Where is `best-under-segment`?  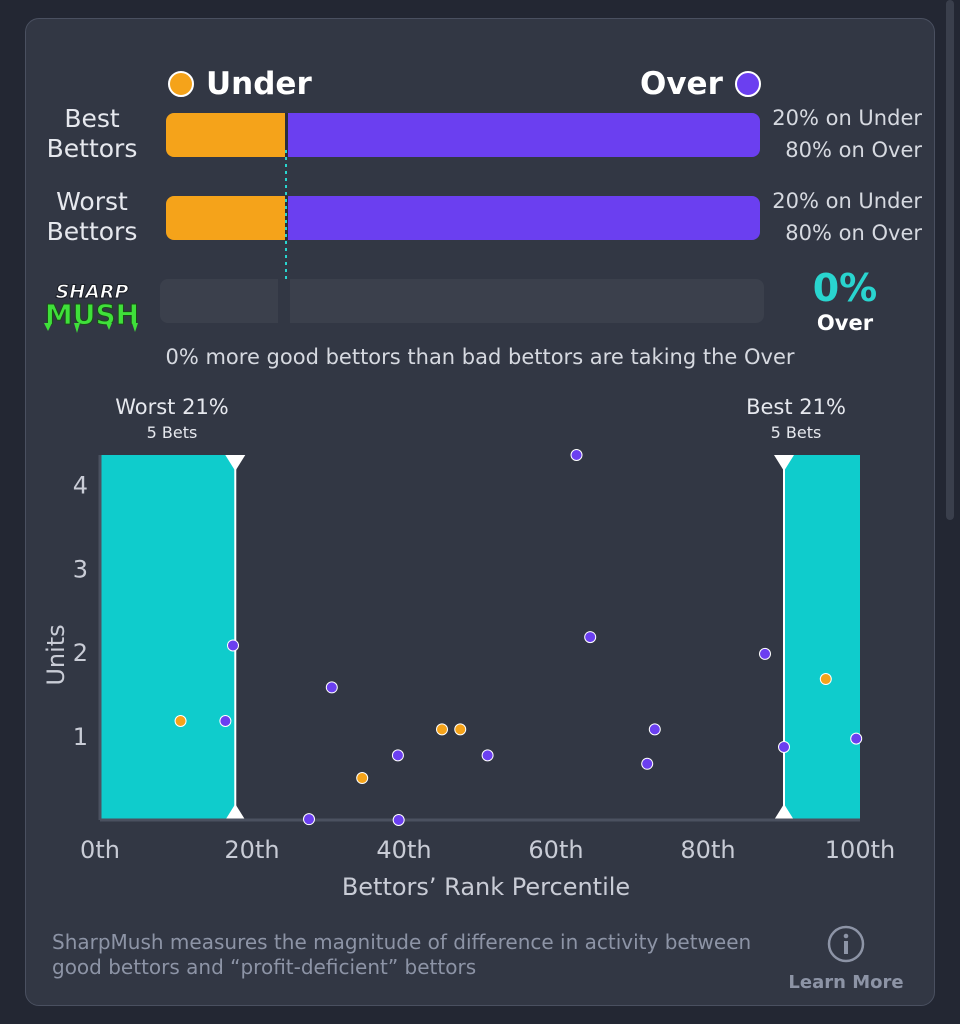
best-under-segment is located at coordinates (225, 135).